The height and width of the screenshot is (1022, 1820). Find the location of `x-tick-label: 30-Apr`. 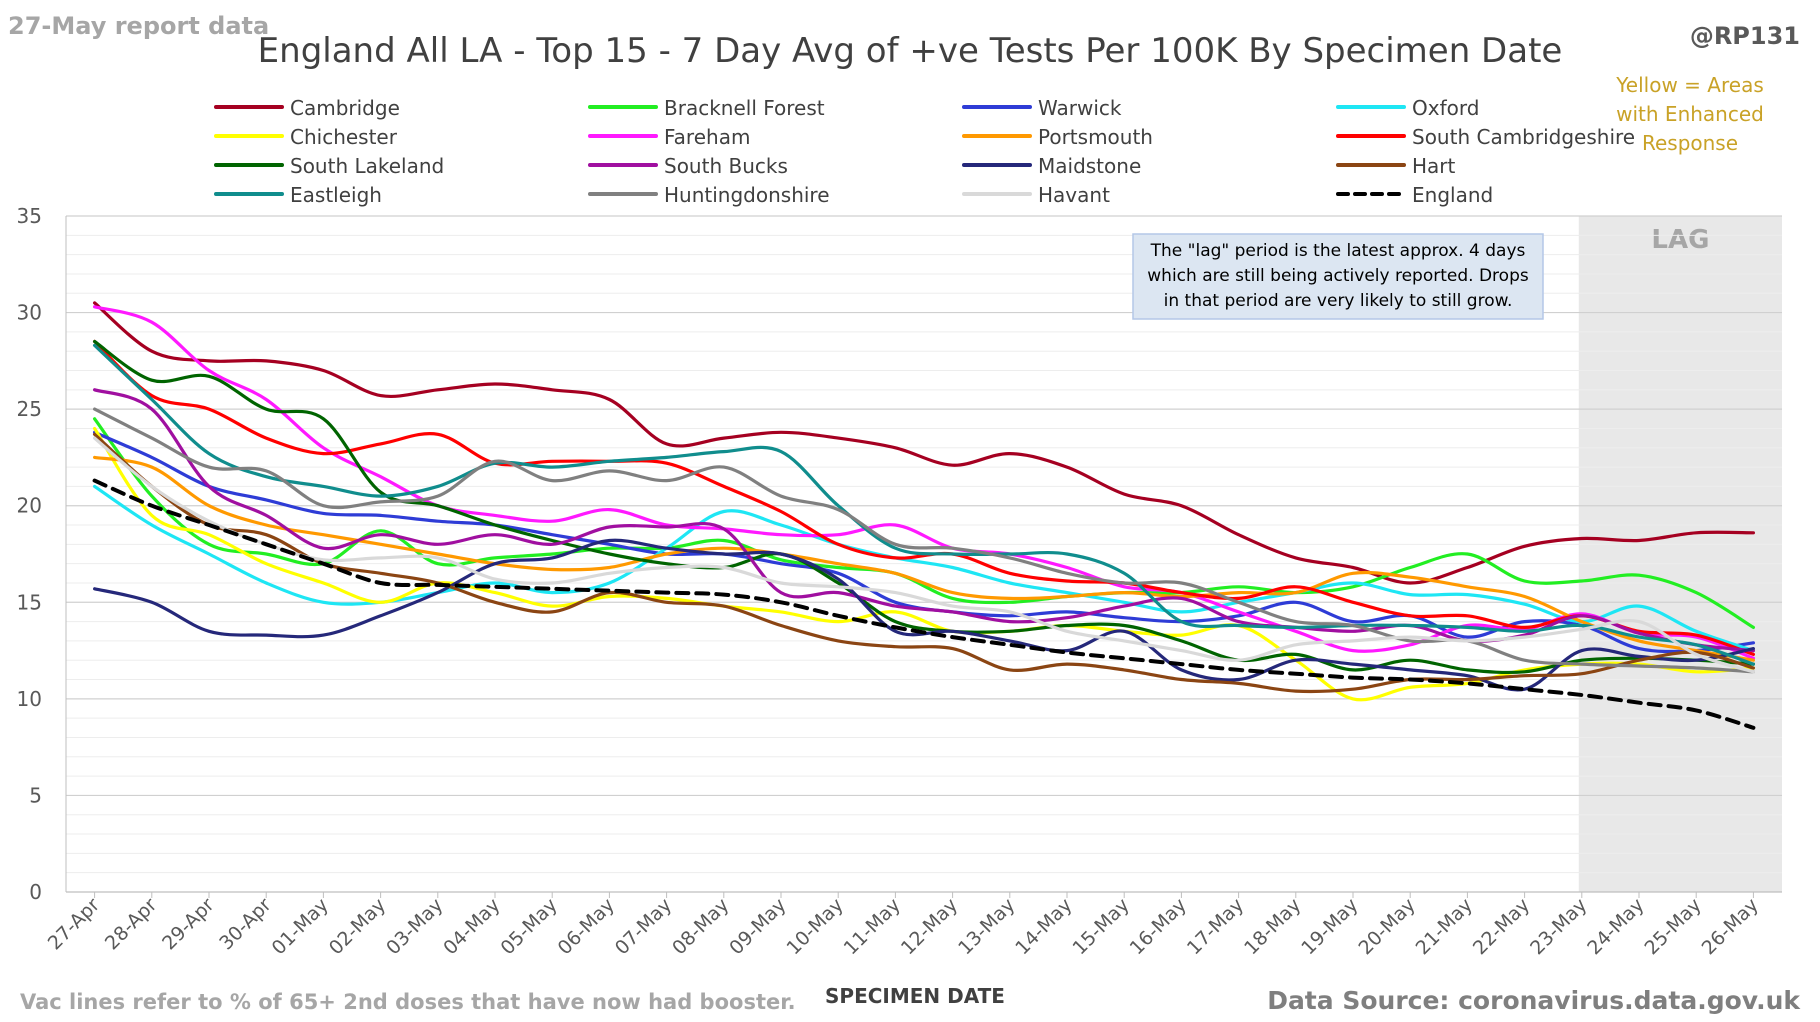

x-tick-label: 30-Apr is located at coordinates (245, 924).